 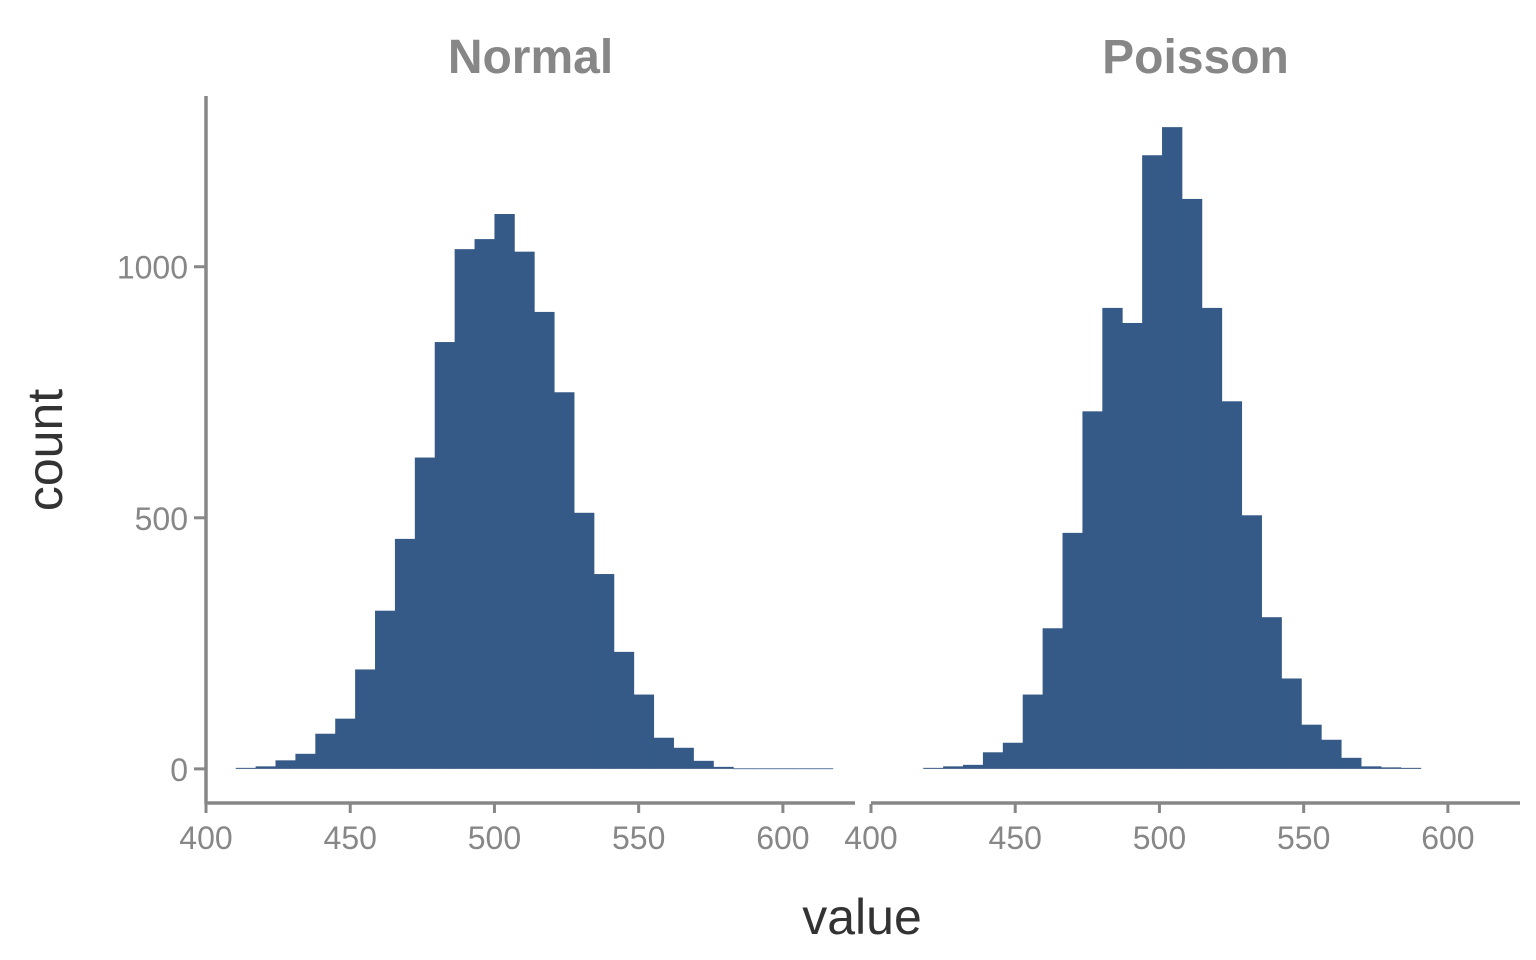 What do you see at coordinates (179, 770) in the screenshot?
I see `y-tick-label: 0` at bounding box center [179, 770].